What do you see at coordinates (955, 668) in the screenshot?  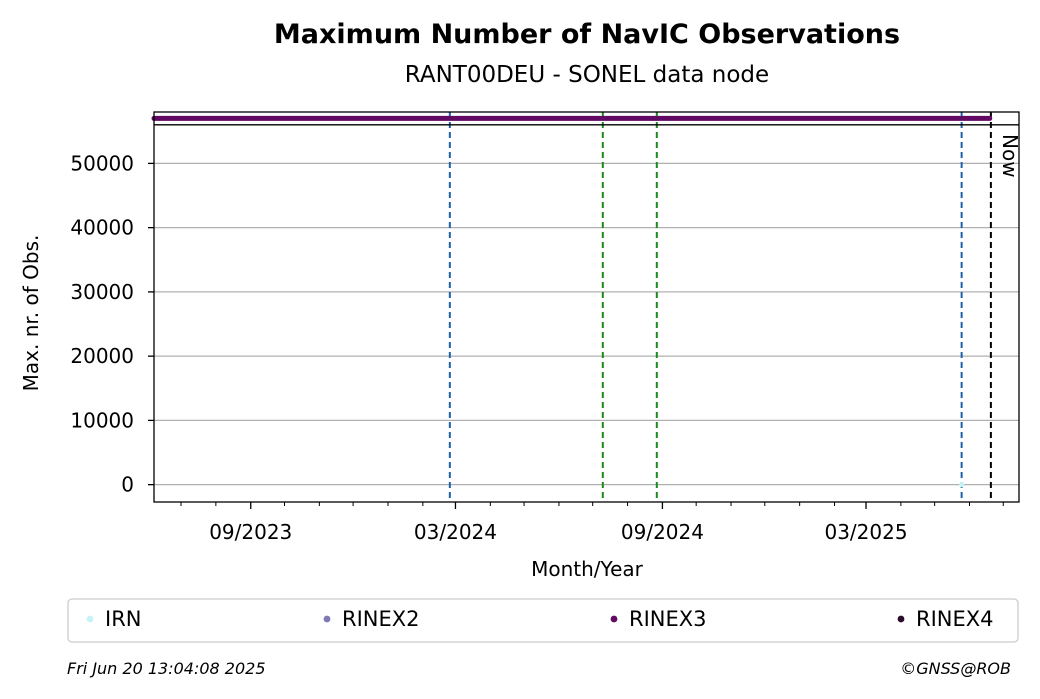 I see `footer-credit: ©GNSS@ROB` at bounding box center [955, 668].